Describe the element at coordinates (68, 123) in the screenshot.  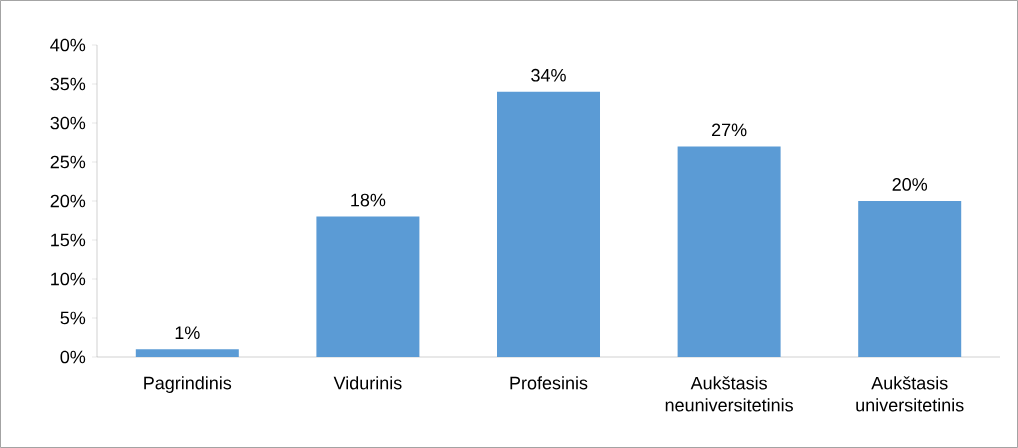
I see `y-tick-label: 30%` at that location.